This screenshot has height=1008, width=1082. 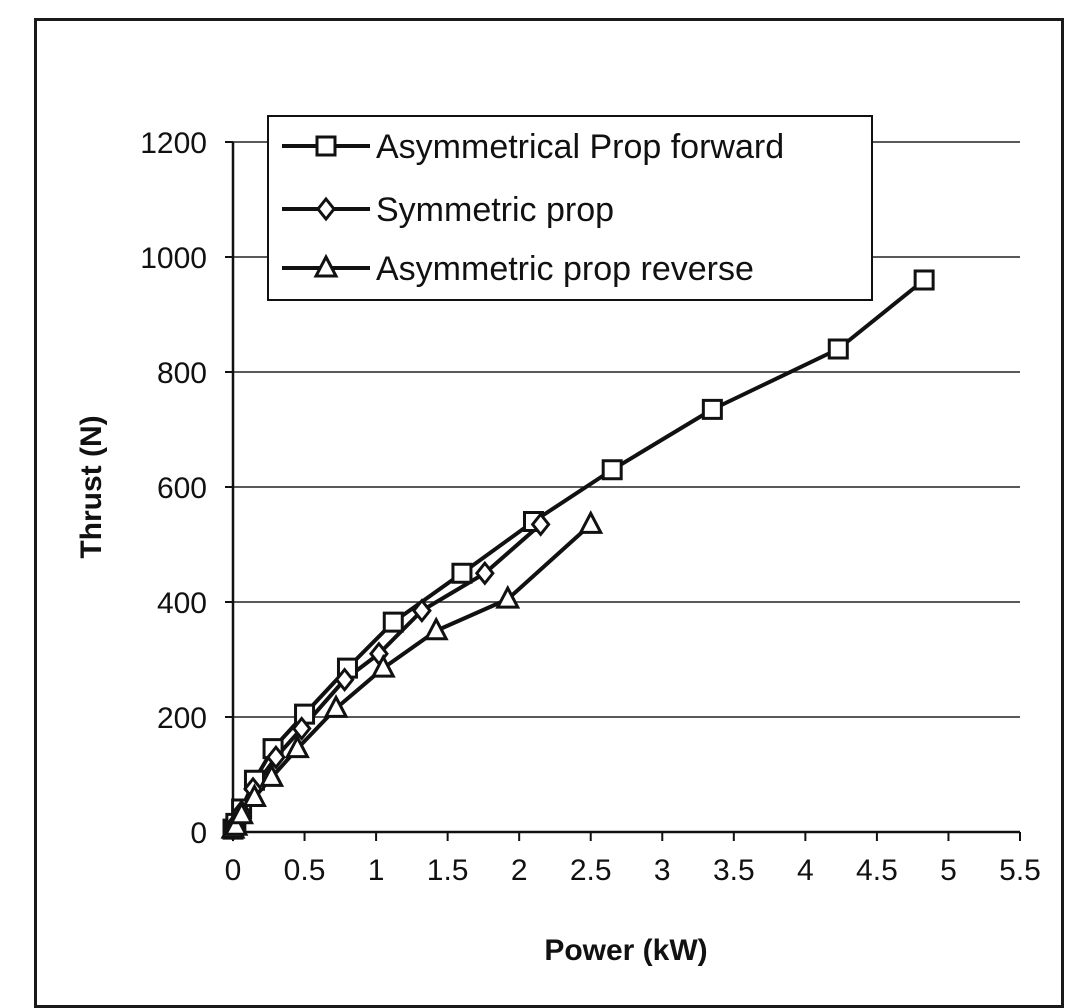 What do you see at coordinates (495, 210) in the screenshot?
I see `legend-label: Symmetric prop` at bounding box center [495, 210].